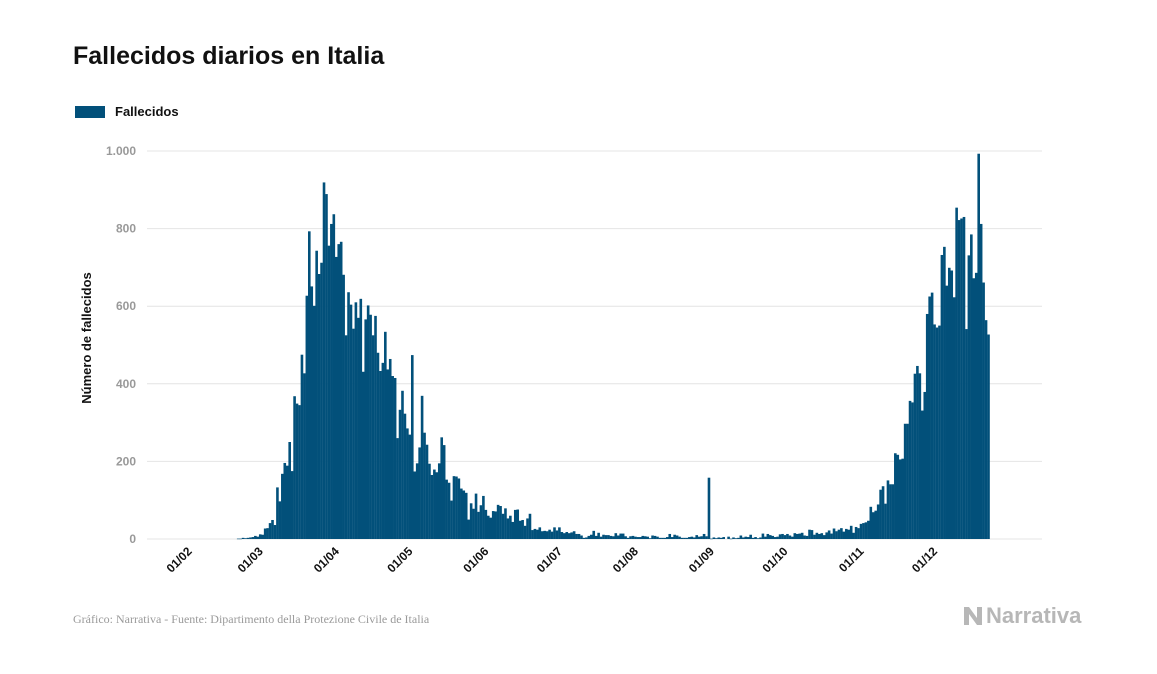 Image resolution: width=1157 pixels, height=674 pixels. What do you see at coordinates (475, 559) in the screenshot?
I see `x-tick-label: 01/06` at bounding box center [475, 559].